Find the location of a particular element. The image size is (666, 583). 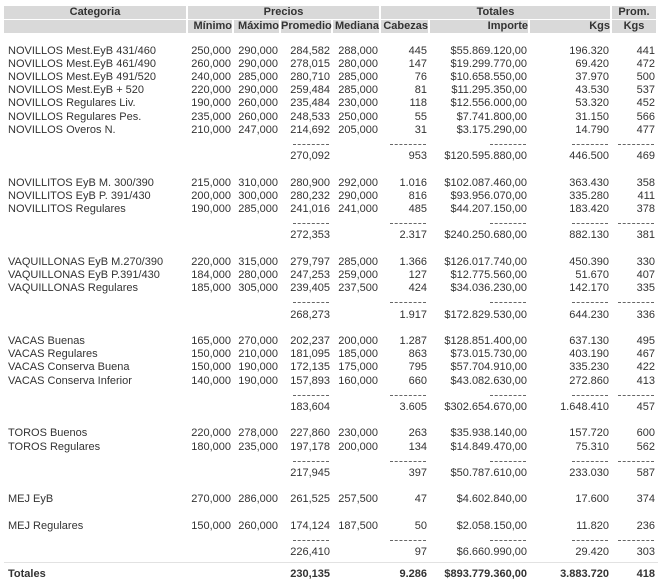

value-cell: $43.082.630,00 is located at coordinates (488, 380).